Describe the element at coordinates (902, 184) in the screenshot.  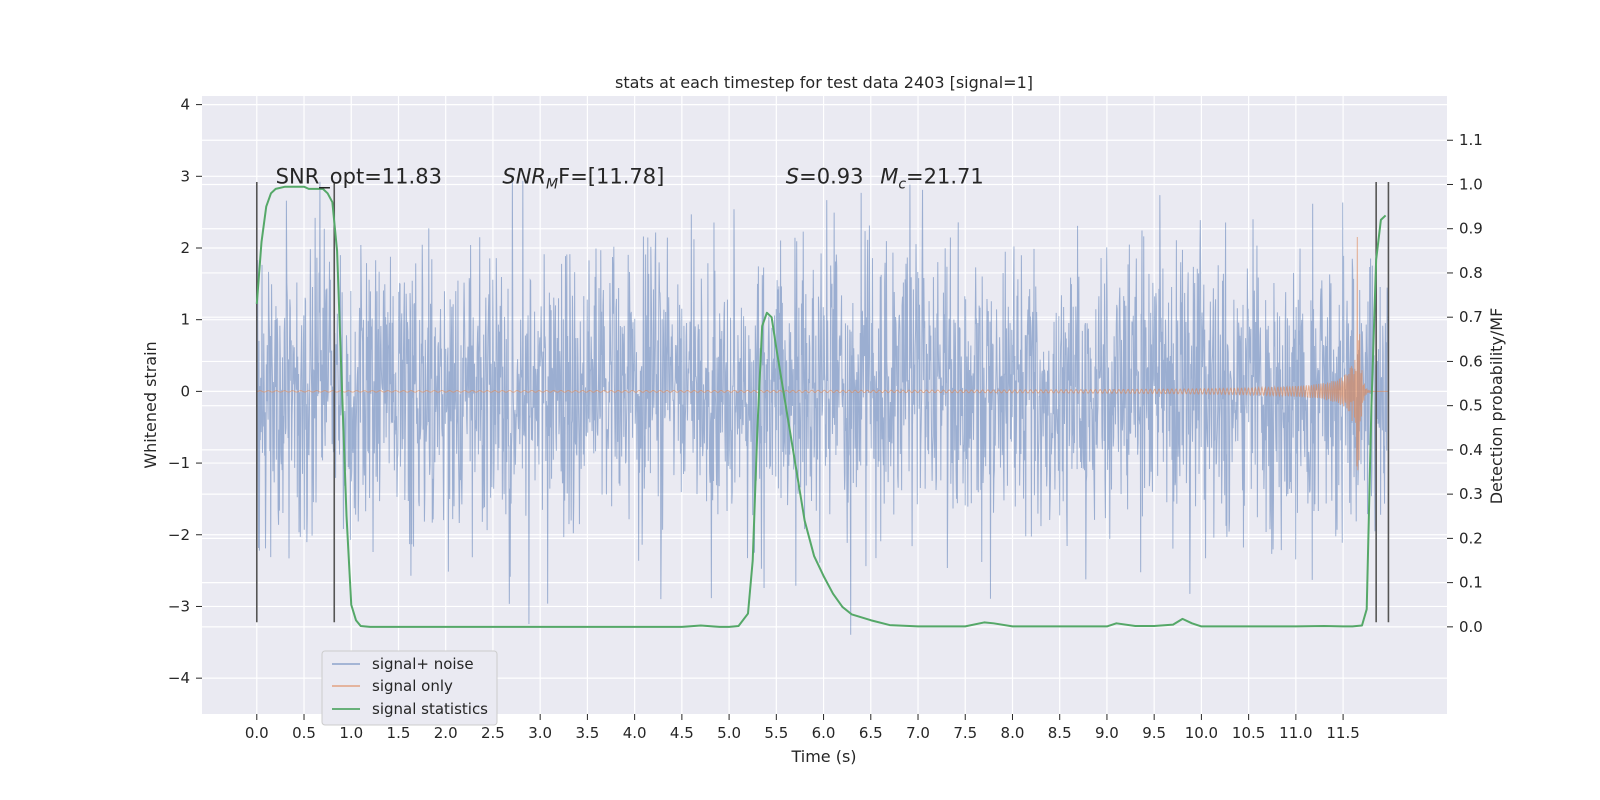
I see `annotation-subscript: c` at that location.